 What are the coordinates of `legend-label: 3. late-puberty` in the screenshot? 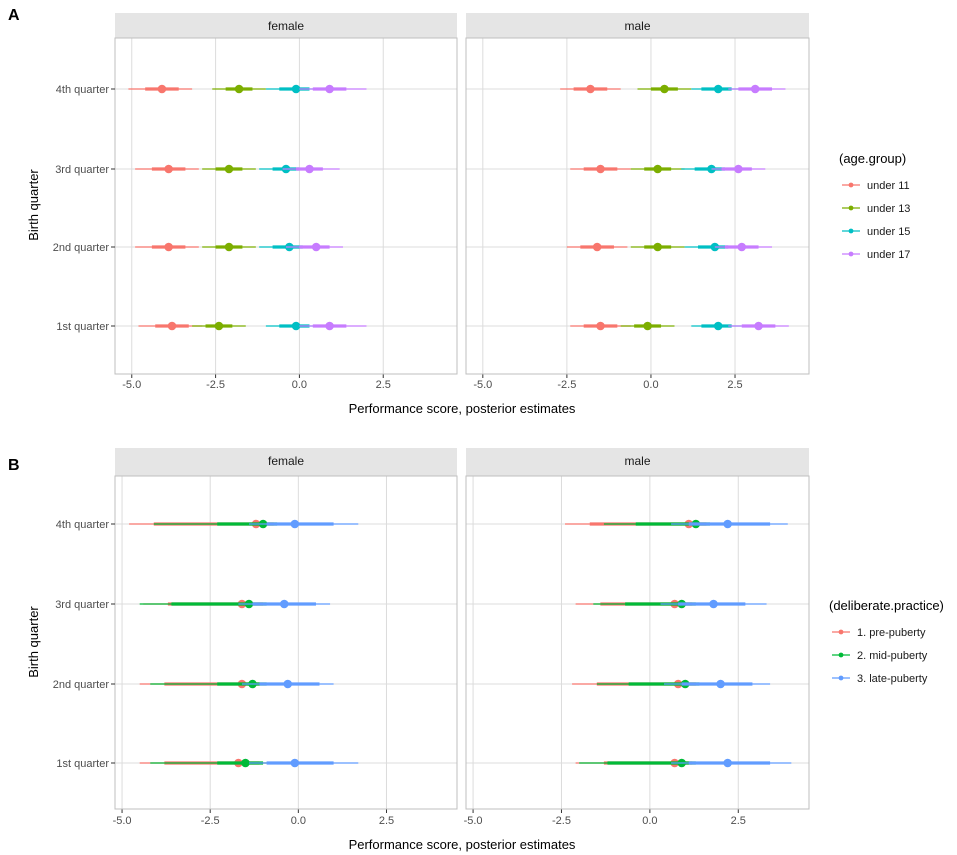 It's located at (892, 679).